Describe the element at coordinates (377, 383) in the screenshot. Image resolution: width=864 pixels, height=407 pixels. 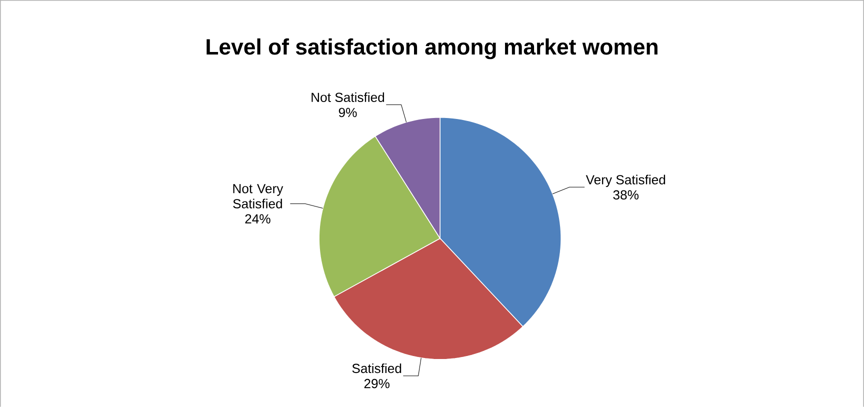
I see `data-label: 29%` at that location.